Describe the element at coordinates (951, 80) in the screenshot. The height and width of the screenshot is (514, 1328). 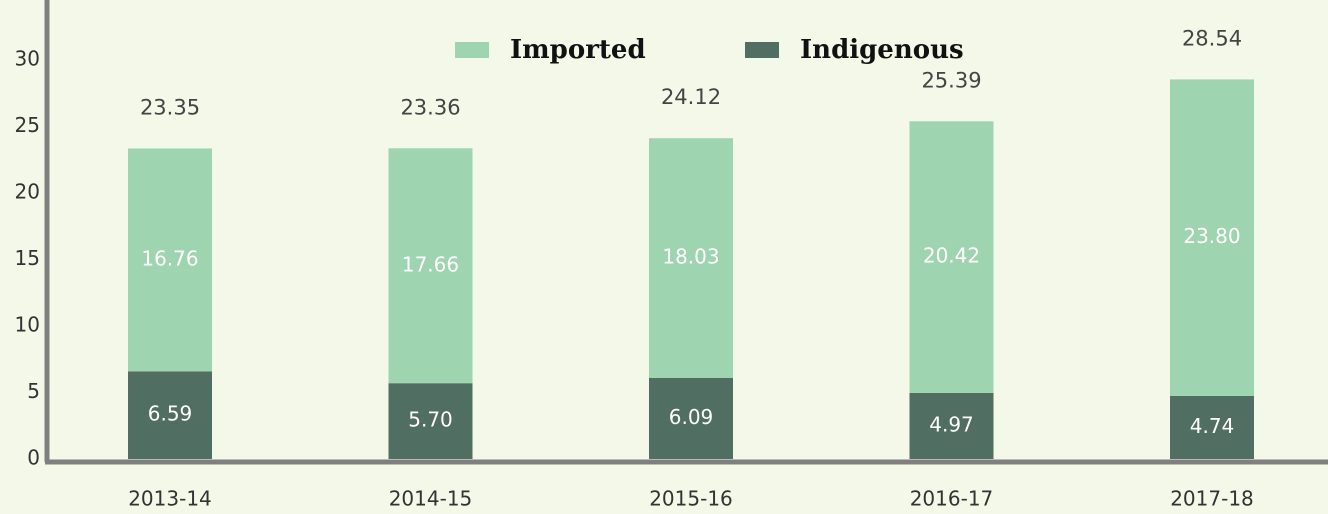
I see `total-label: 25.39` at that location.